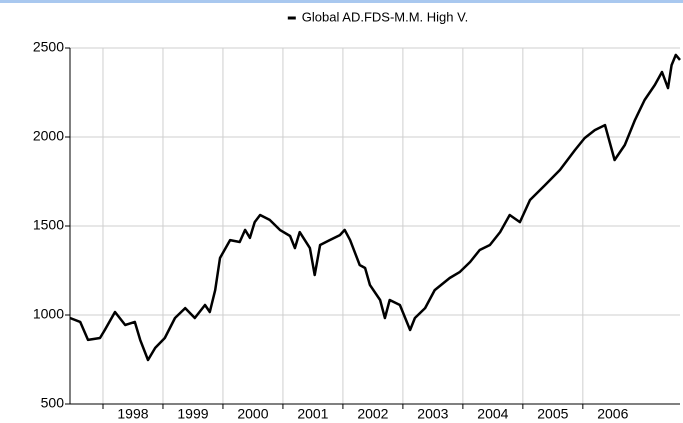 This screenshot has width=683, height=423. I want to click on y-tick-label: 1000, so click(48, 314).